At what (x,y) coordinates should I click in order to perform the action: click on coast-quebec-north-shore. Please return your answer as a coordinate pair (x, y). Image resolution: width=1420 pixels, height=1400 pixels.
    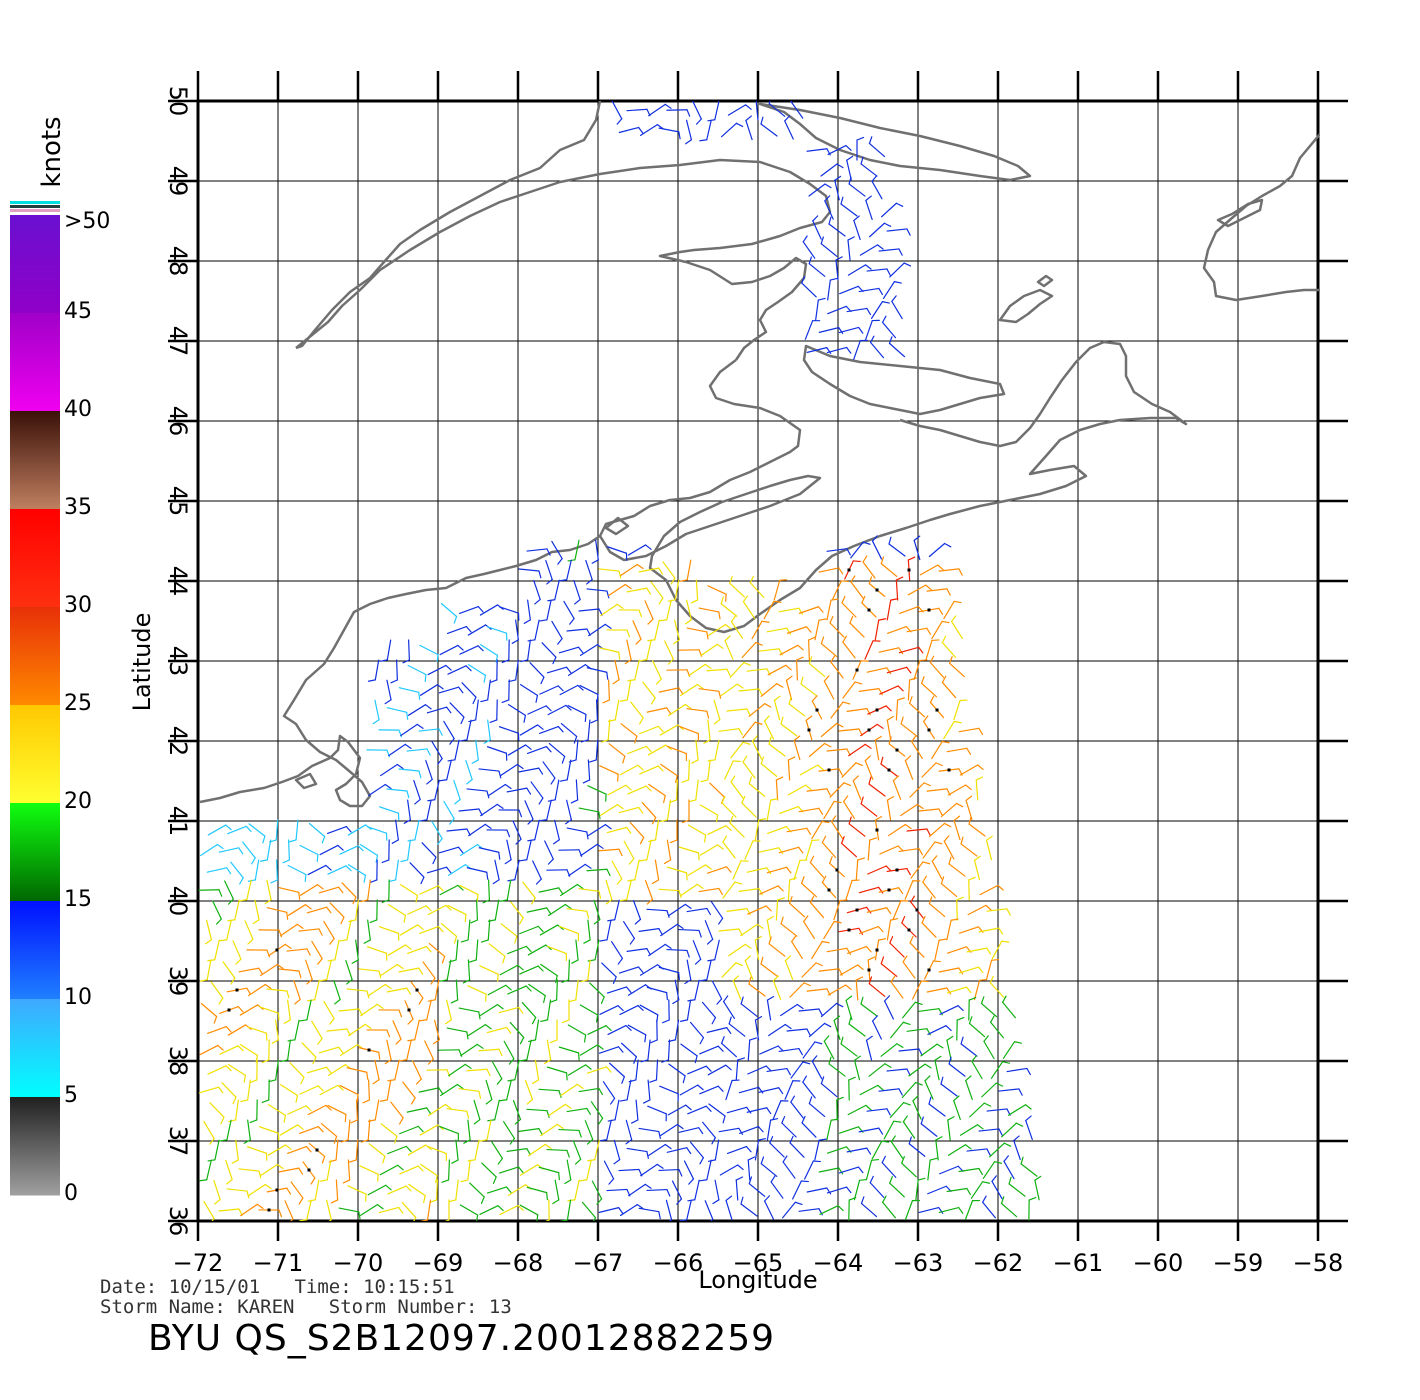
    Looking at the image, I should click on (448, 225).